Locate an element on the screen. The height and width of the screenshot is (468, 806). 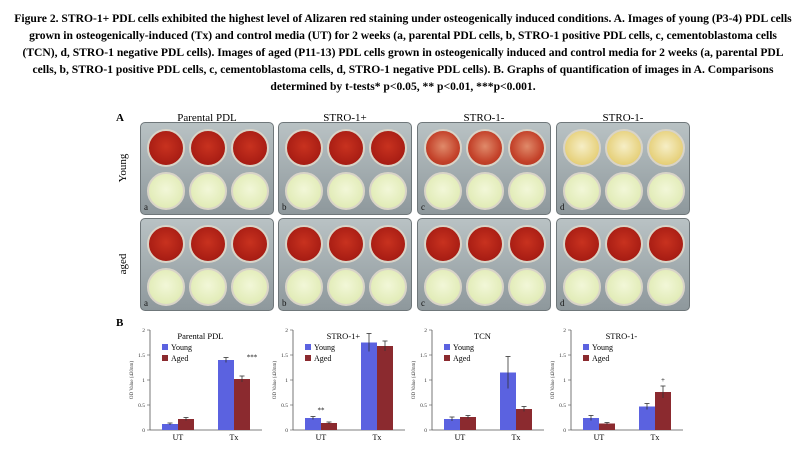
well-plate-aged-3: c is located at coordinates (484, 264).